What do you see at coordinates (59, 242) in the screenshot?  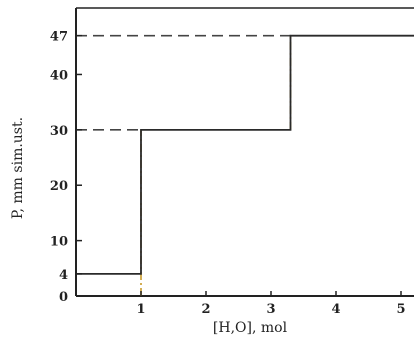 I see `y-tick-label: 10` at bounding box center [59, 242].